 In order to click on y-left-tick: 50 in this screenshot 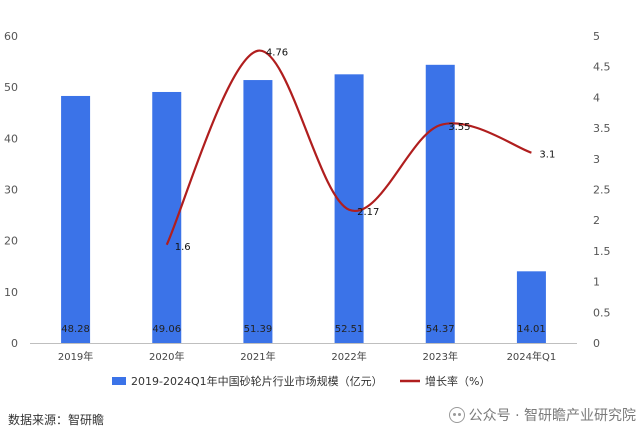, I will do `click(11, 87)`.